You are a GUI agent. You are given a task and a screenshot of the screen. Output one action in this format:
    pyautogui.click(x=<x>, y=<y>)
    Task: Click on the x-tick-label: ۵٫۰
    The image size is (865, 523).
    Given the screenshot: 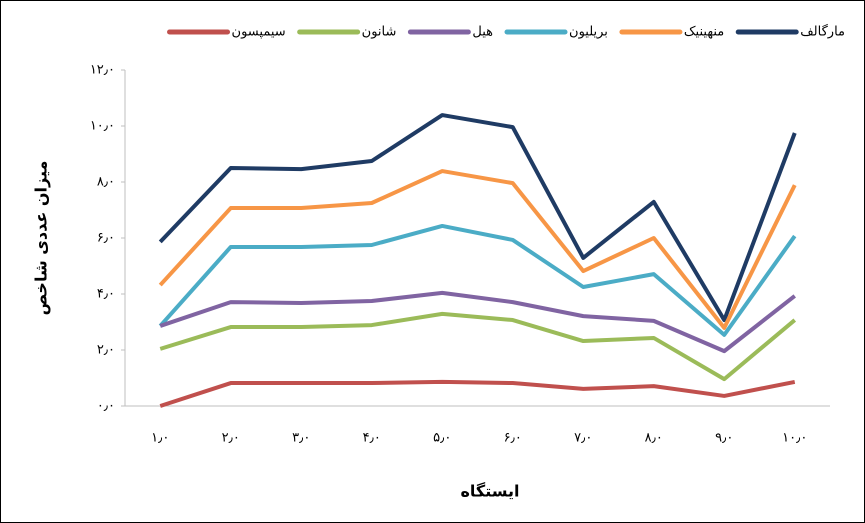 What is the action you would take?
    pyautogui.click(x=442, y=438)
    